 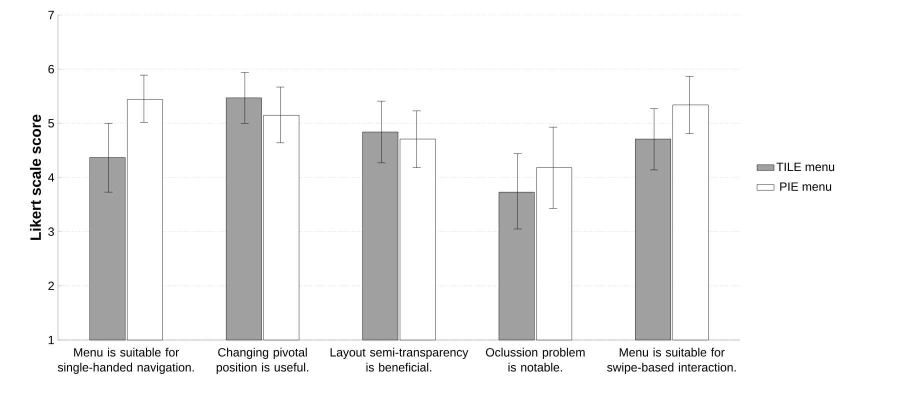 I want to click on legend-label: PIE menu, so click(x=806, y=186).